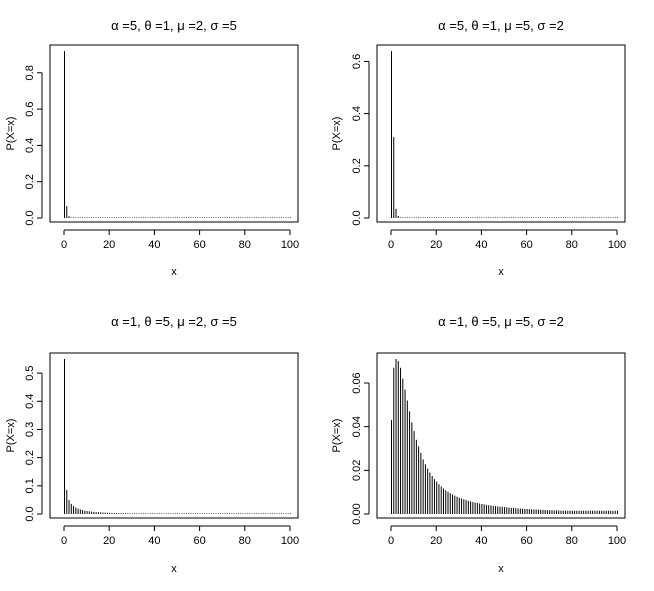 This screenshot has width=654, height=591. What do you see at coordinates (357, 382) in the screenshot?
I see `y-tick-label: 0.06` at bounding box center [357, 382].